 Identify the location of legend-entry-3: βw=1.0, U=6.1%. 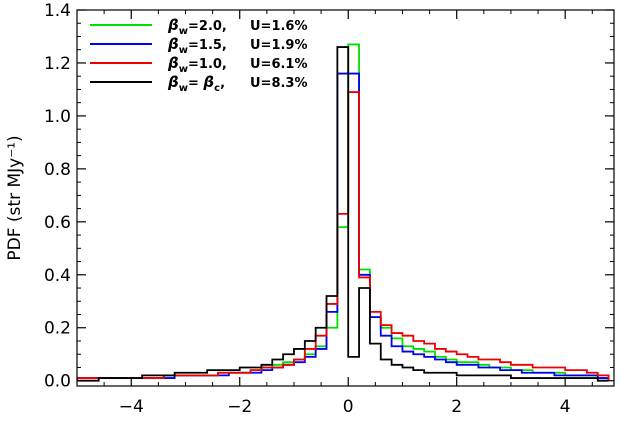
(199, 64).